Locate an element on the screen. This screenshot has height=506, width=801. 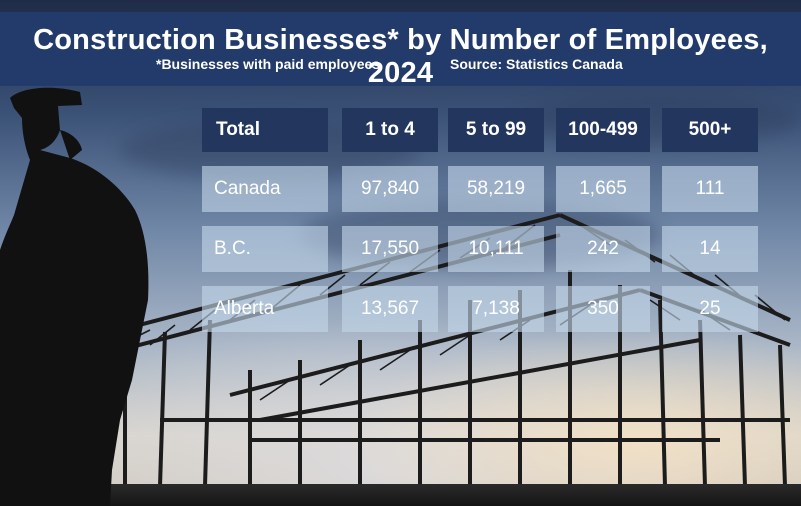
table-cell: 25 is located at coordinates (710, 309).